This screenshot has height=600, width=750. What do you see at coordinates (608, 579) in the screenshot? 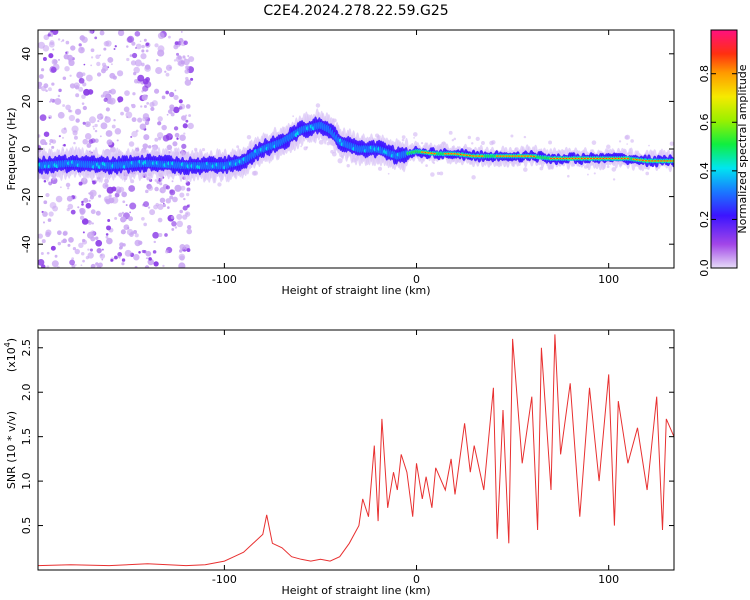
I see `snr-x-tick-label: 100` at bounding box center [608, 579].